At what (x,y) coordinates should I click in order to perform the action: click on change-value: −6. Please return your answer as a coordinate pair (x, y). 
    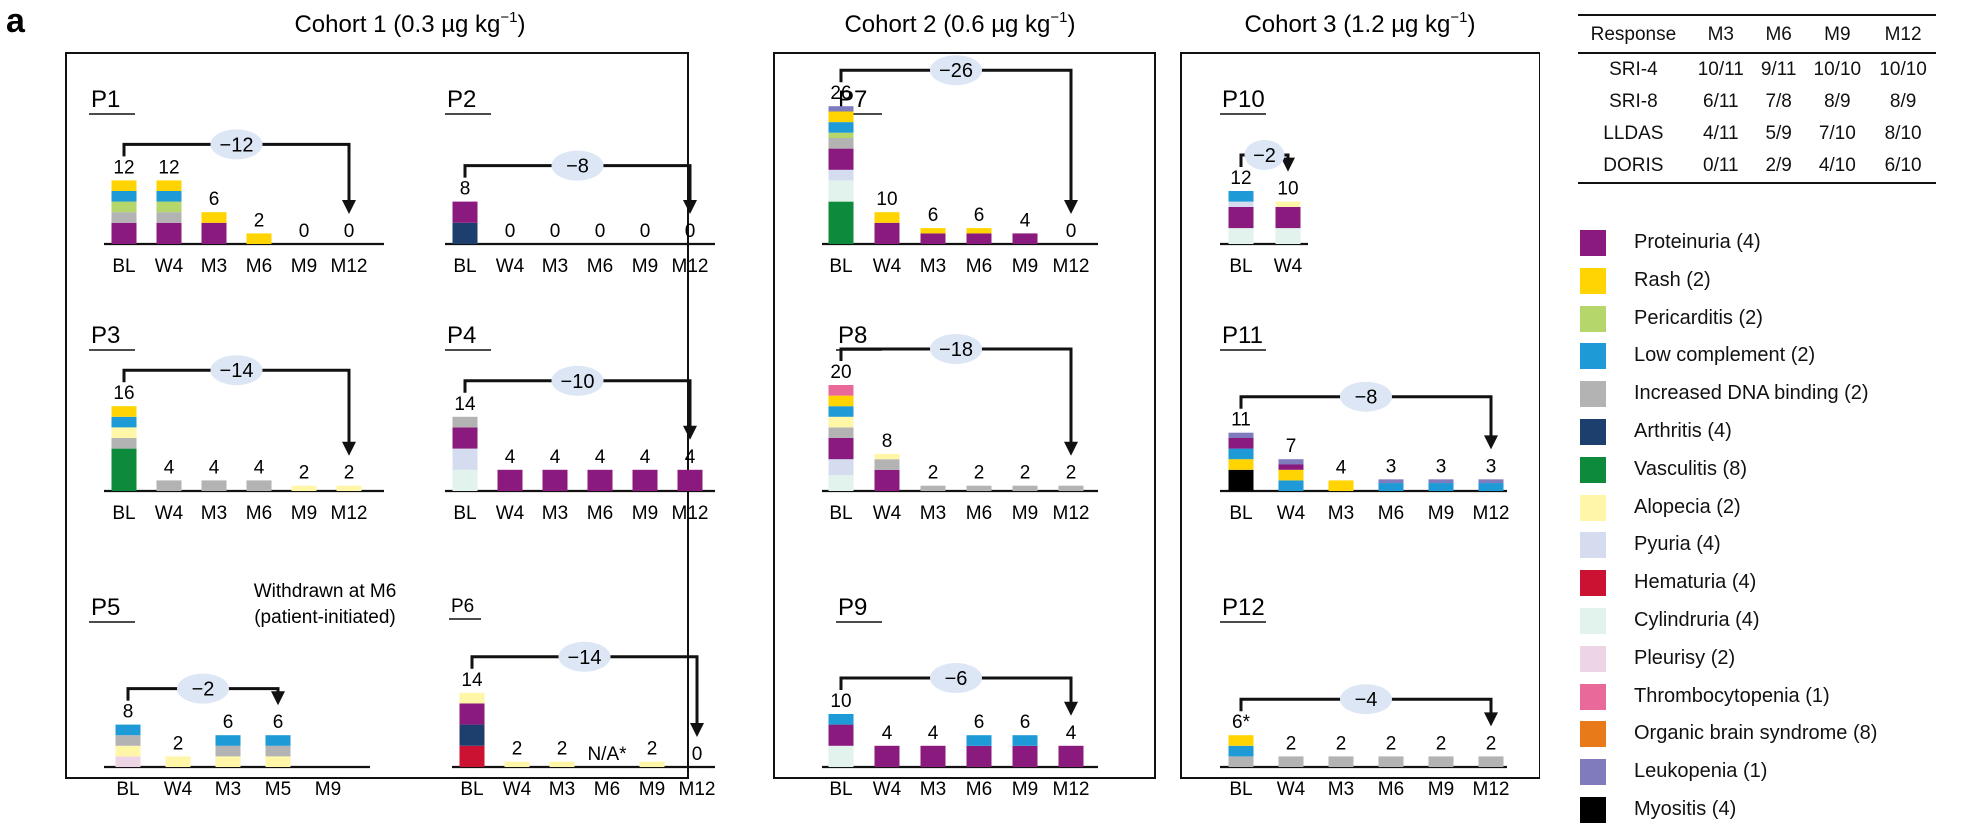
    Looking at the image, I should click on (956, 679).